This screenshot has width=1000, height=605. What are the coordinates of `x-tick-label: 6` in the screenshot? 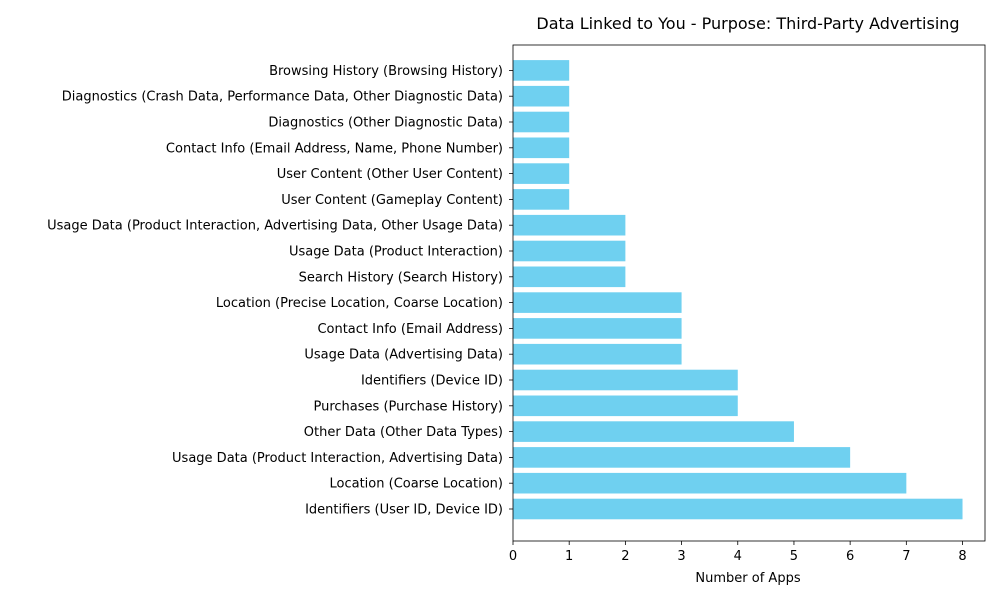 It's located at (850, 556).